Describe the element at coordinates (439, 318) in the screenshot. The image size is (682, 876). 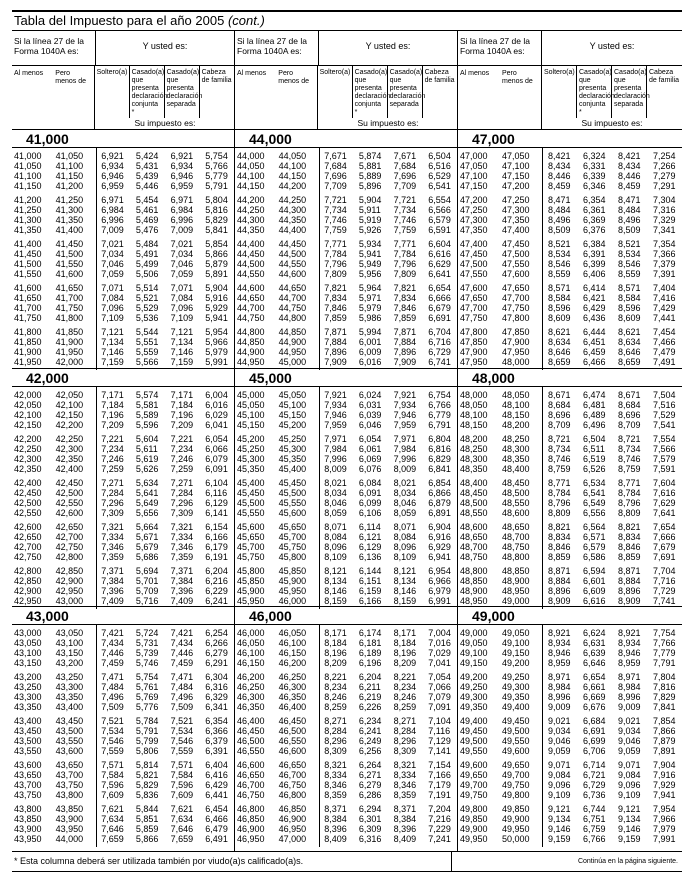
I see `tax-head-of-household: 6,691` at that location.